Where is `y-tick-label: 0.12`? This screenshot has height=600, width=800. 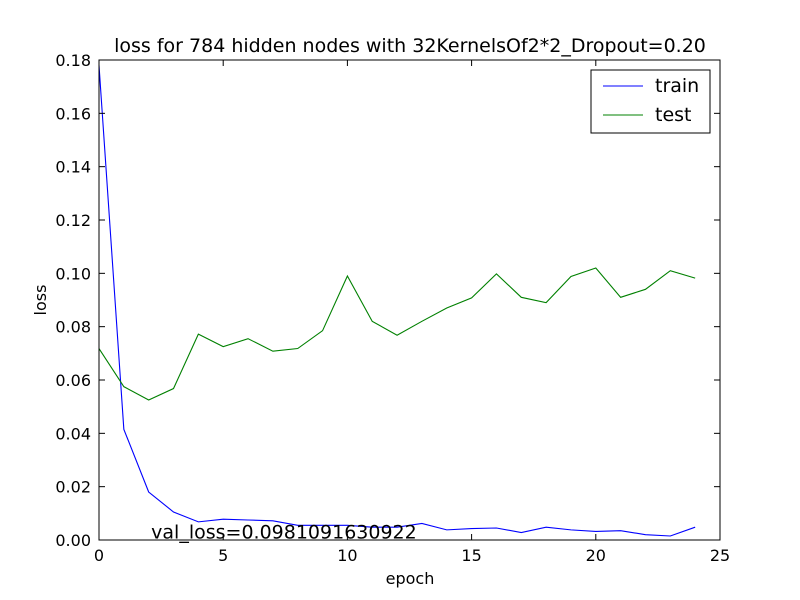 y-tick-label: 0.12 is located at coordinates (73, 220).